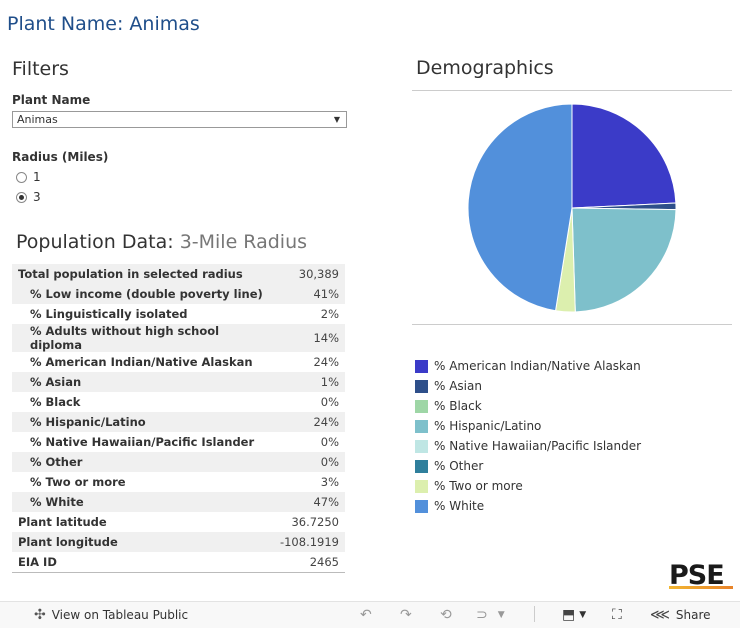  Describe the element at coordinates (62, 522) in the screenshot. I see `row-label: Plant latitude` at that location.